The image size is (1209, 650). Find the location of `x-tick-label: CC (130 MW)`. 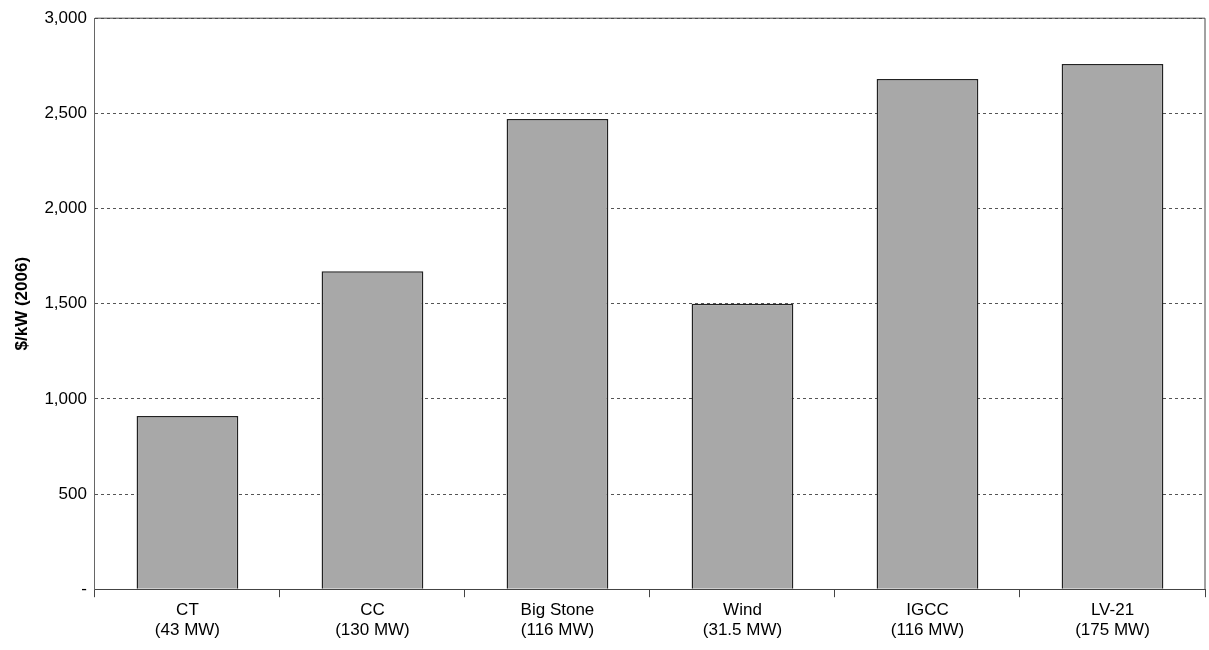

x-tick-label: CC (130 MW) is located at coordinates (372, 620).